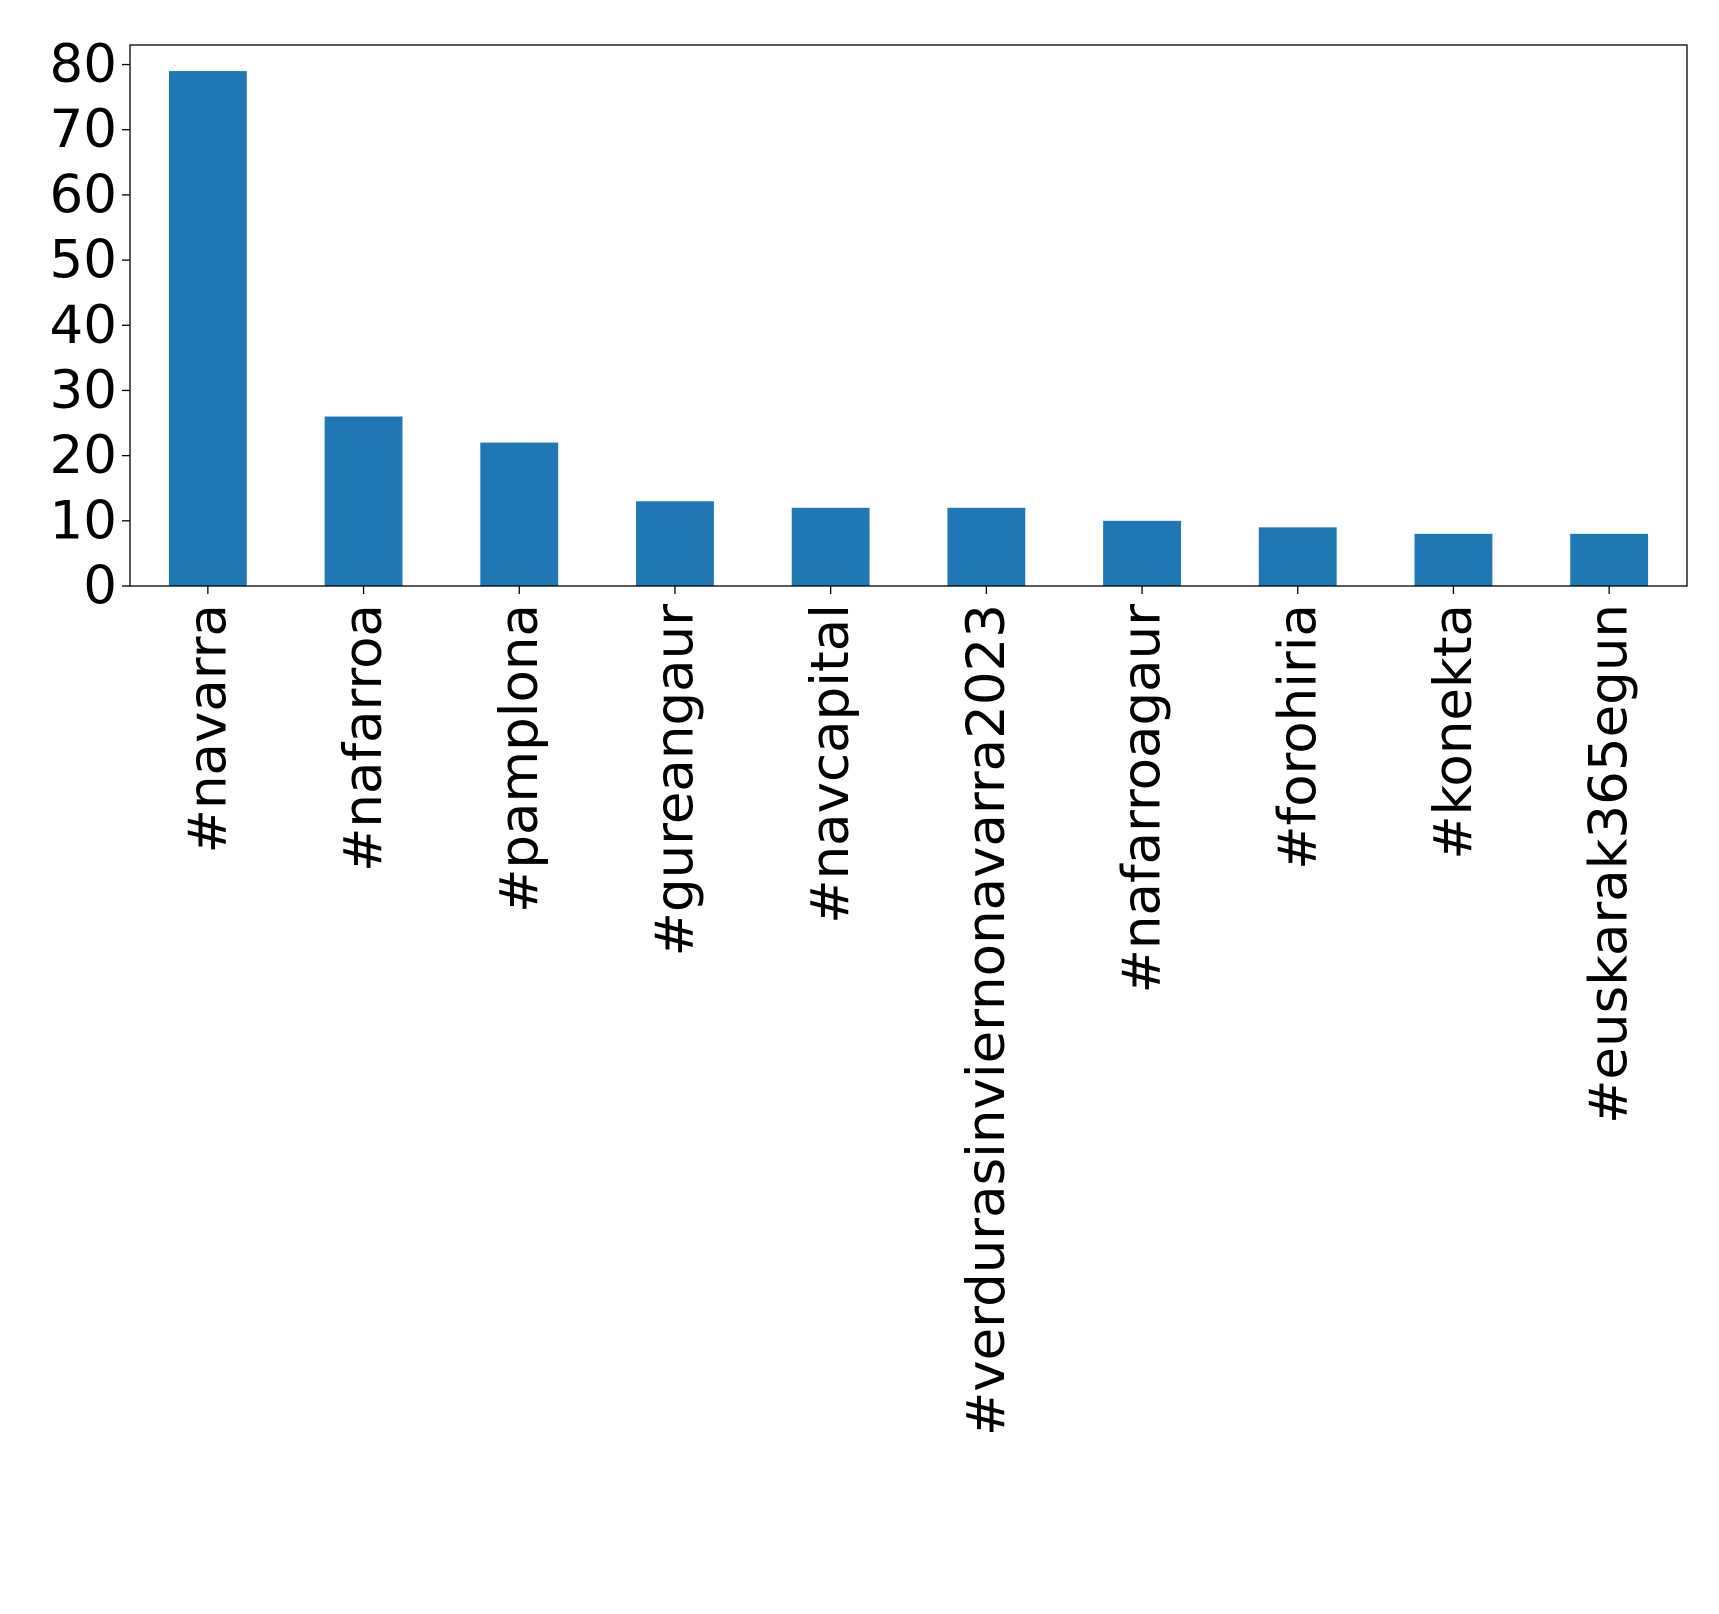 The width and height of the screenshot is (1719, 1614). Describe the element at coordinates (1142, 799) in the screenshot. I see `x-tick-label: #nafarroagaur` at that location.